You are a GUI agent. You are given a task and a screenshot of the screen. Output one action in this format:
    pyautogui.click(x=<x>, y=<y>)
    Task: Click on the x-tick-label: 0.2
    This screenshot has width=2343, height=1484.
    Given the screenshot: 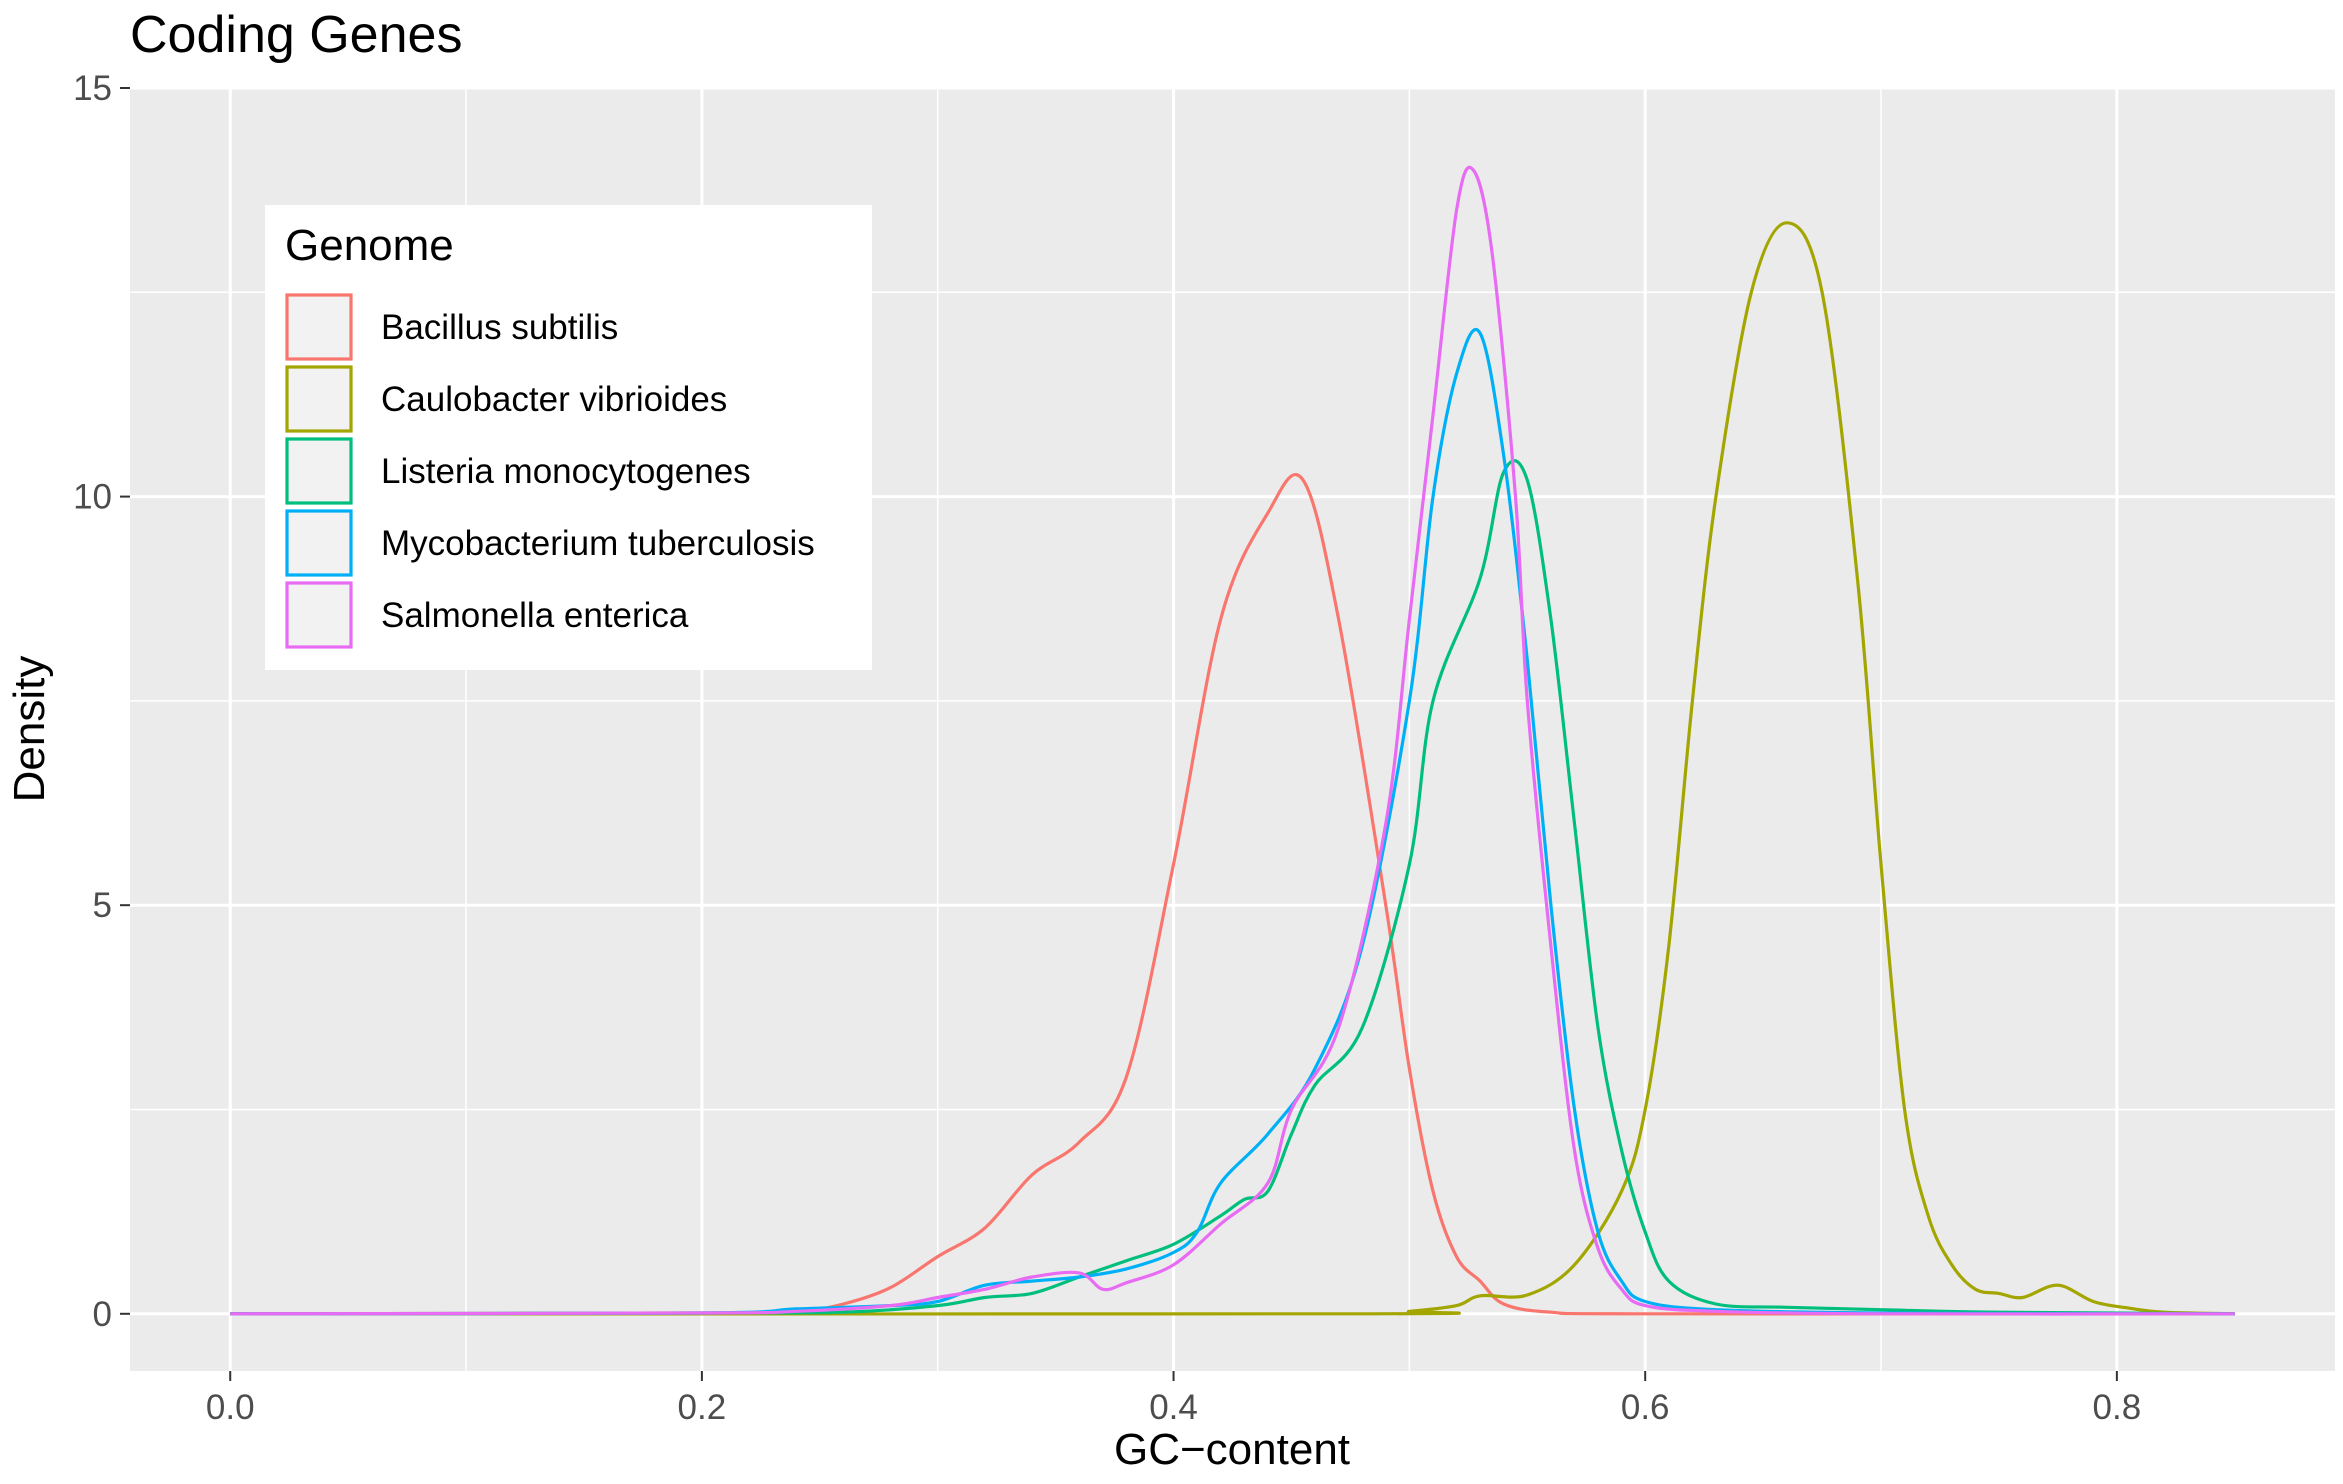 What is the action you would take?
    pyautogui.click(x=702, y=1407)
    